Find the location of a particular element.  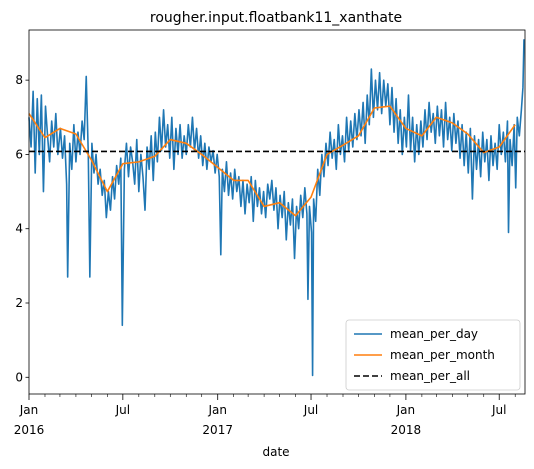

x-axis-label: date is located at coordinates (275, 452).